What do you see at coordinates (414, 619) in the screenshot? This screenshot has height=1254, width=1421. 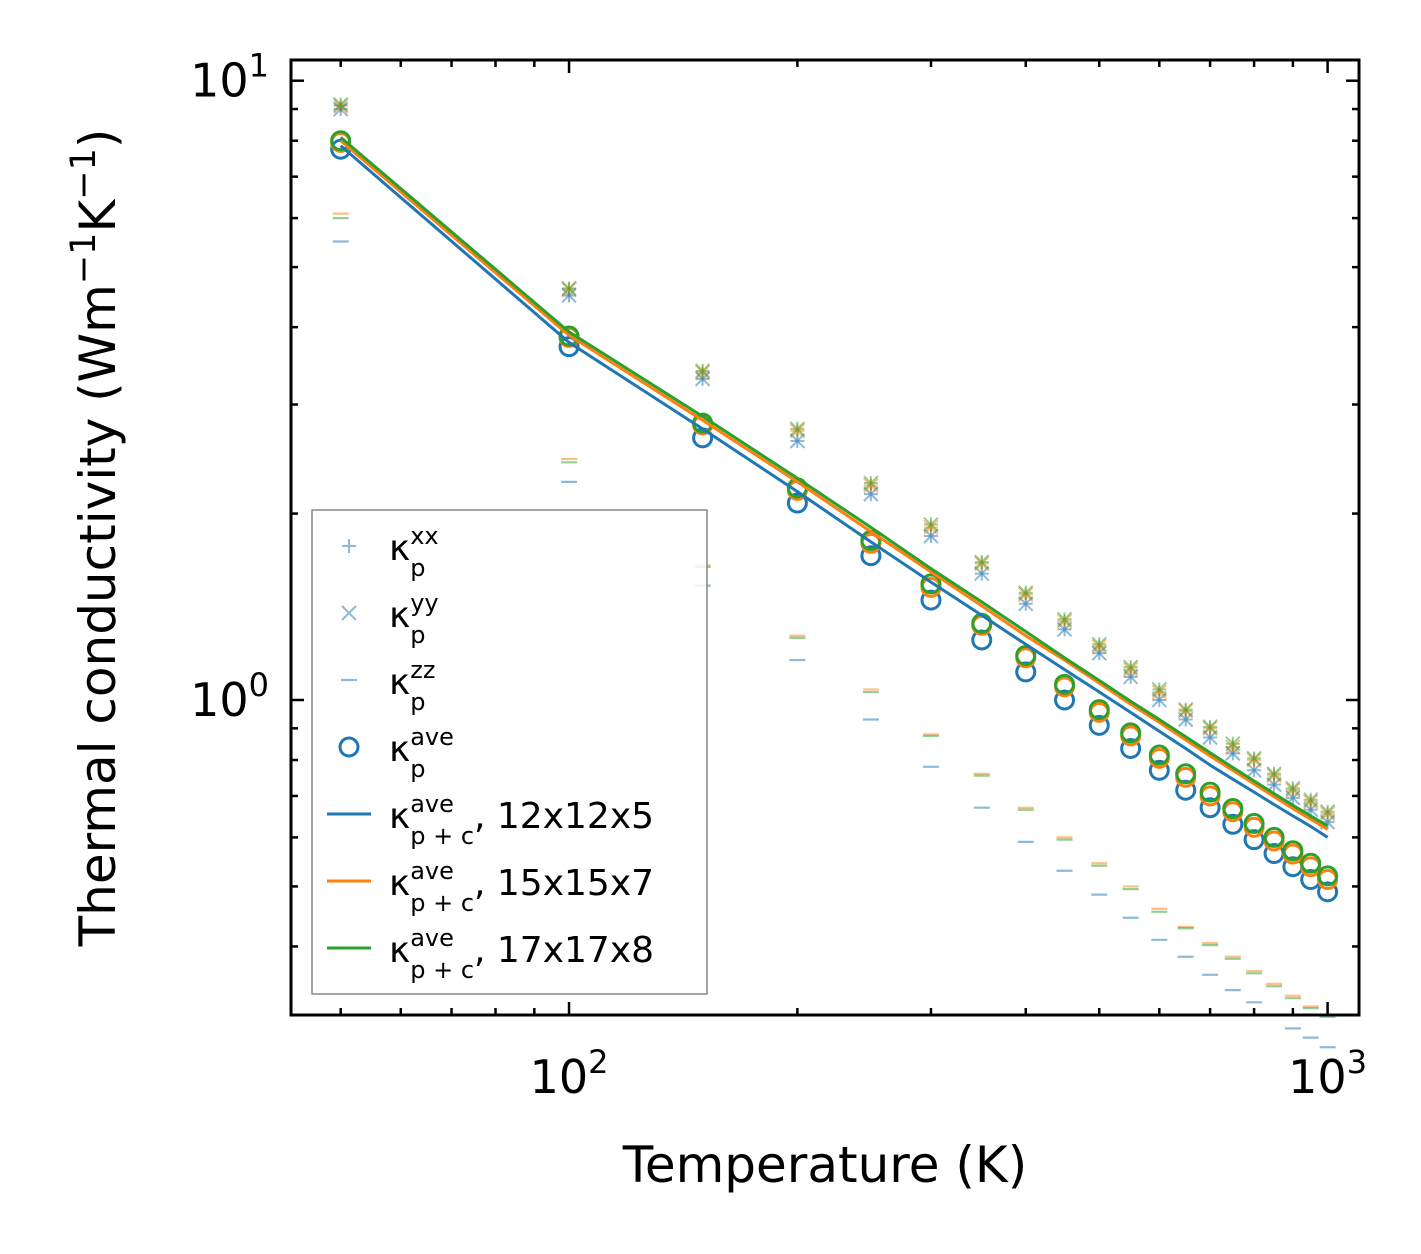 I see `legend-label: κyy p` at bounding box center [414, 619].